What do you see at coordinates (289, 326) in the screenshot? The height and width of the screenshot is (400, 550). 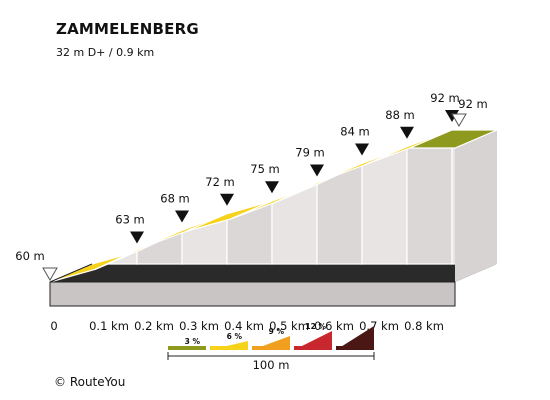 I see `x-tick-label: 0.5 km` at bounding box center [289, 326].